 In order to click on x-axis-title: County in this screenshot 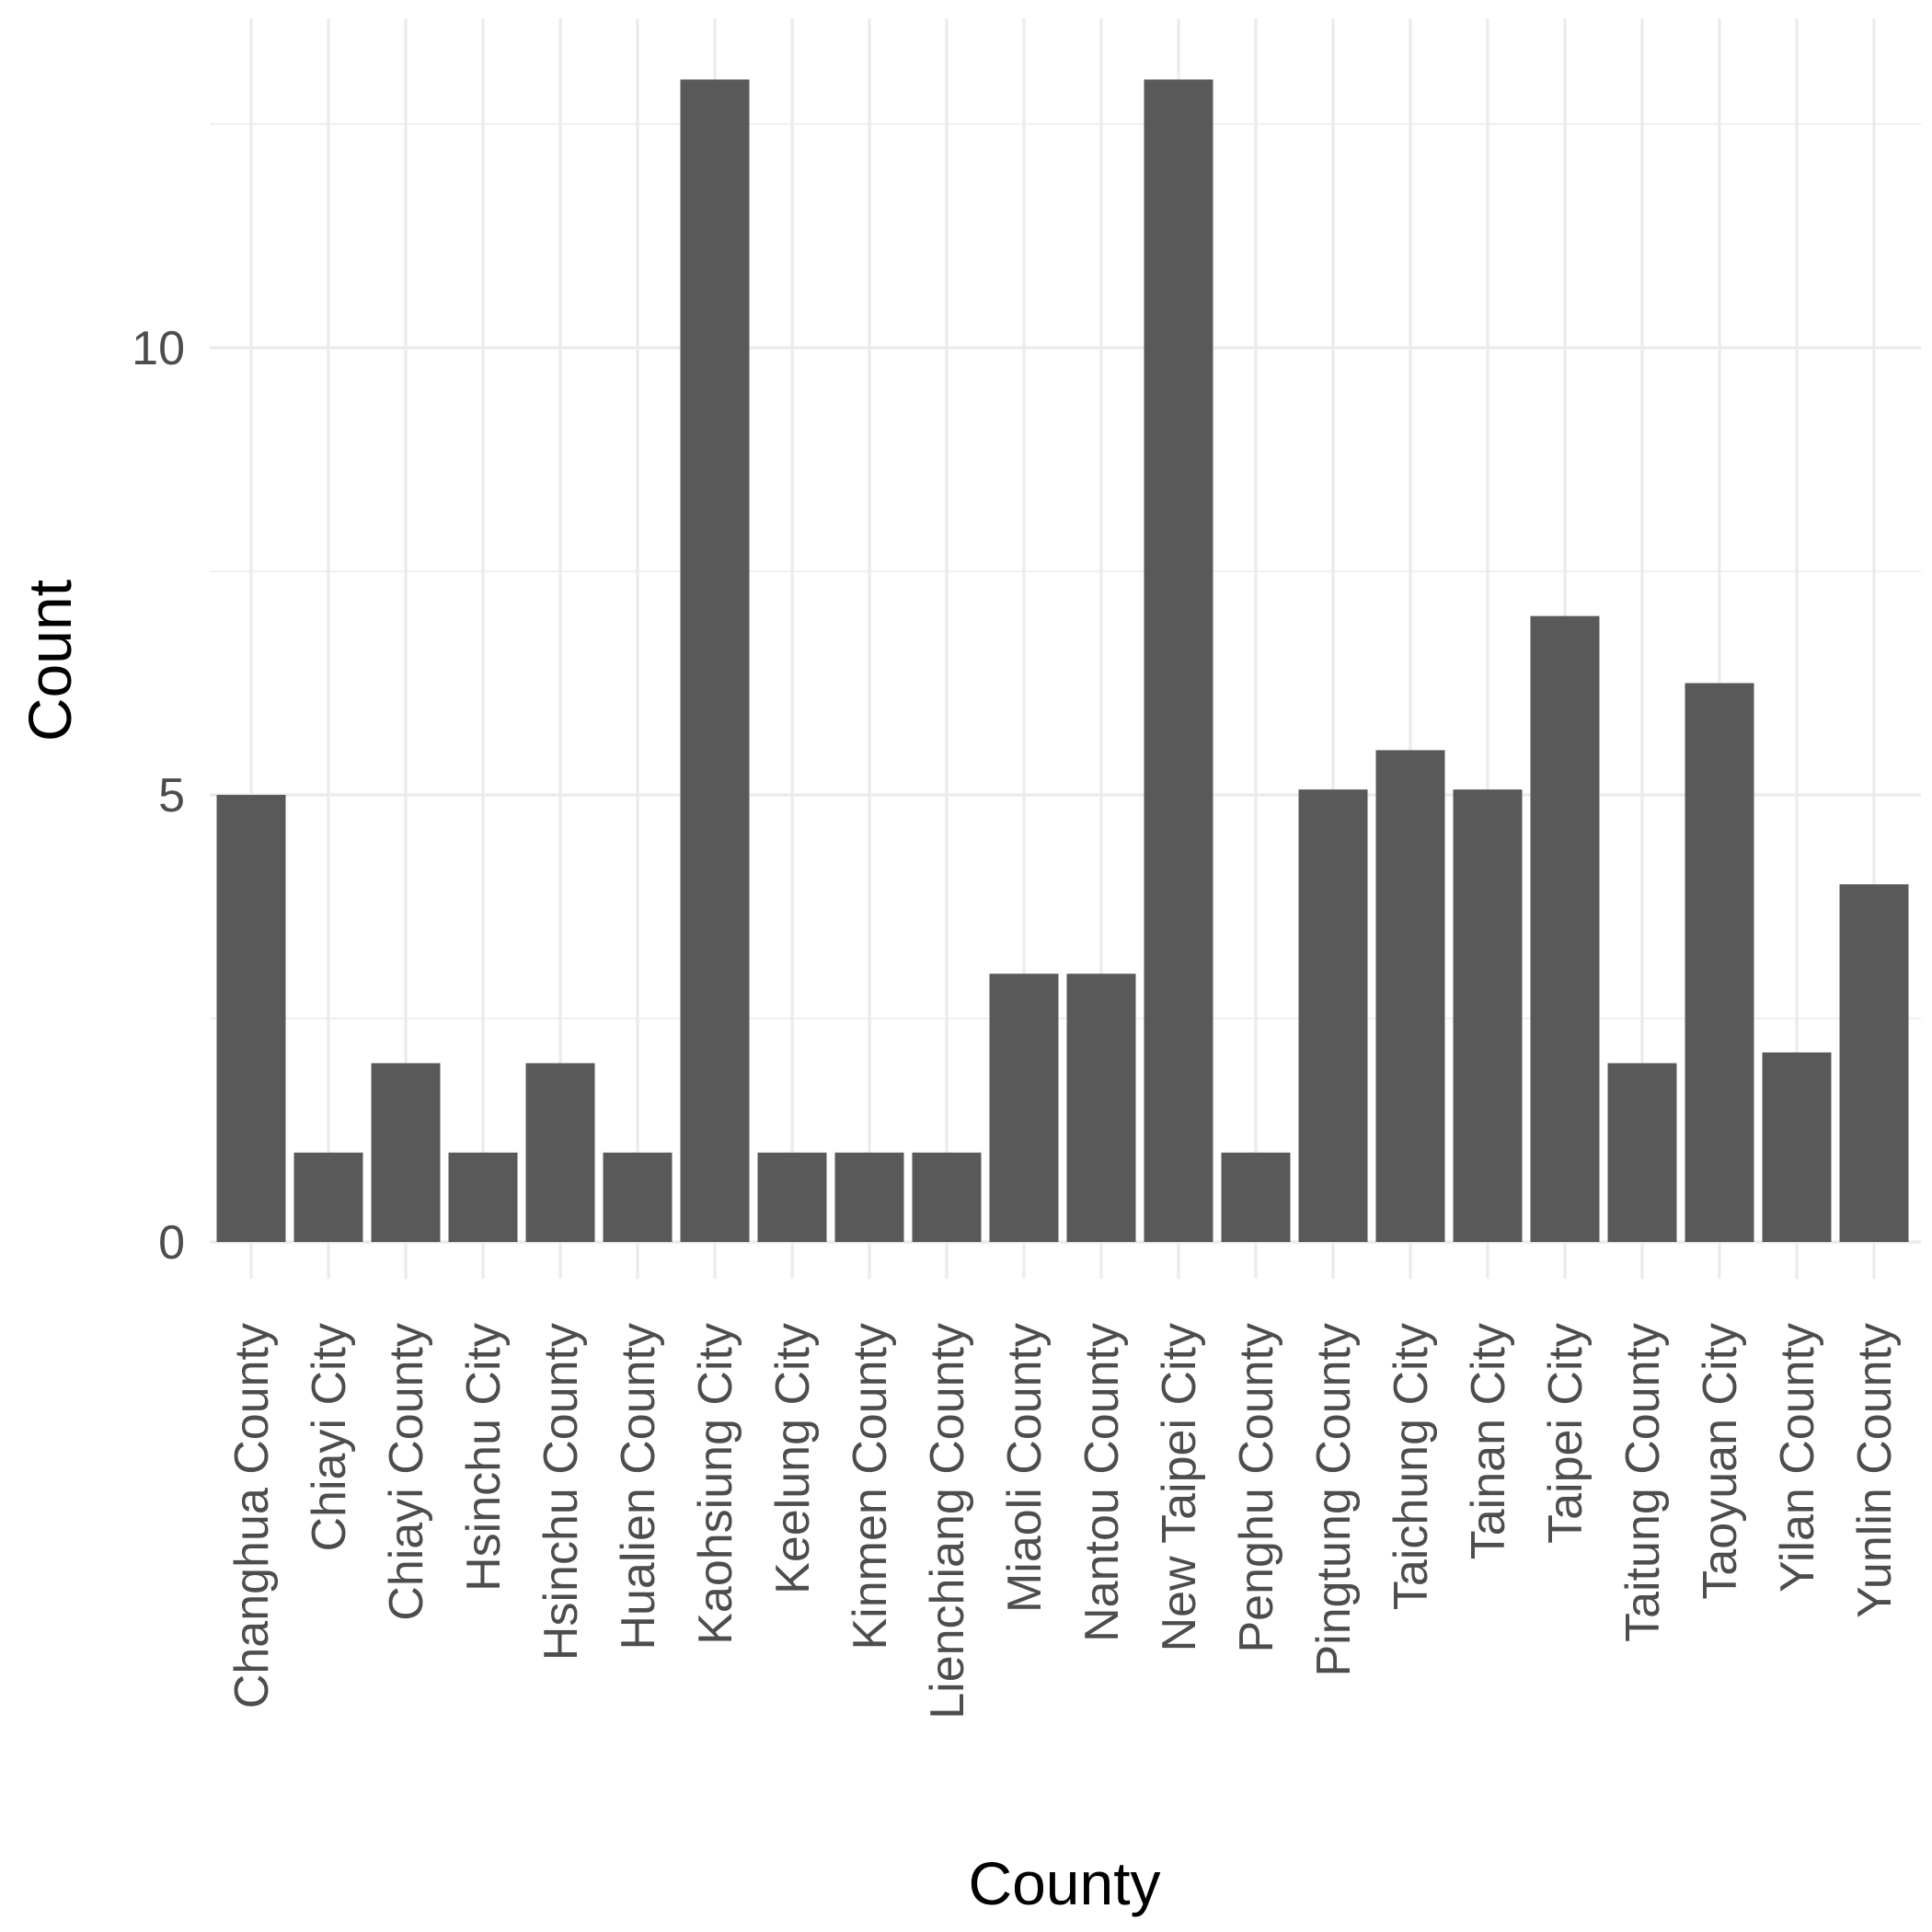, I will do `click(1064, 1883)`.